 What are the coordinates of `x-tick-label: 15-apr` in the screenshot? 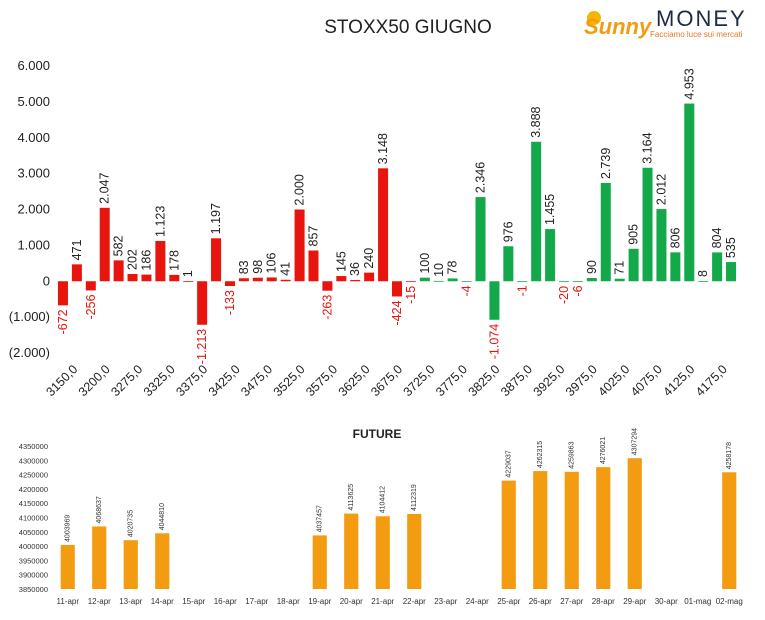 It's located at (193, 601).